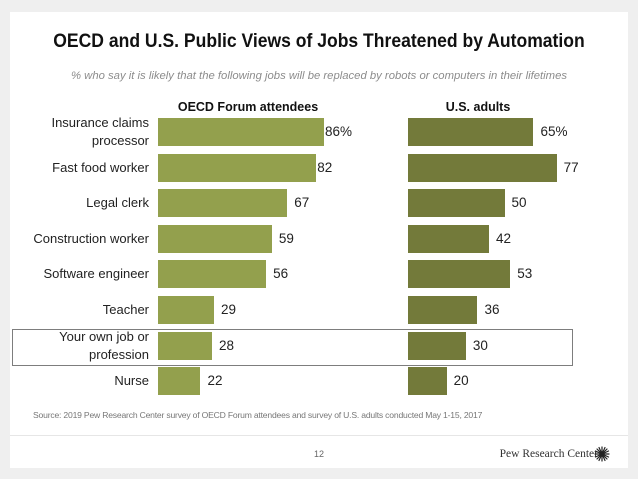 The height and width of the screenshot is (479, 638). What do you see at coordinates (227, 345) in the screenshot?
I see `data-label-oecd-your-own-job-or-profession: 28` at bounding box center [227, 345].